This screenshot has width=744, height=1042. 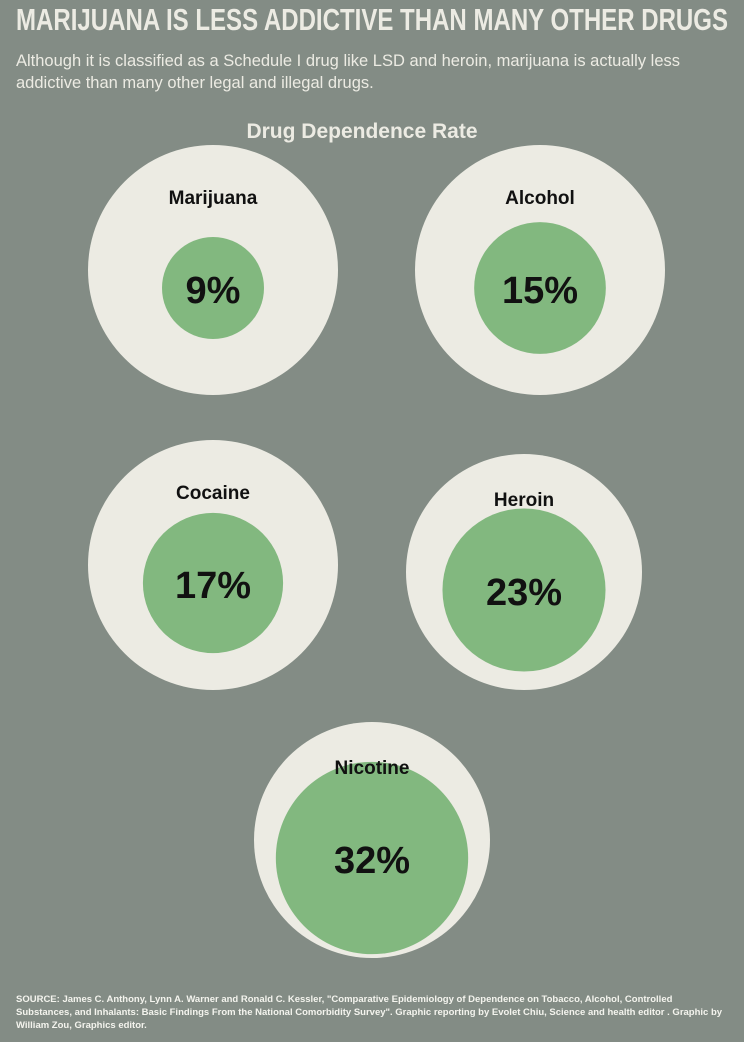 I want to click on drug-label: Alcohol, so click(x=540, y=198).